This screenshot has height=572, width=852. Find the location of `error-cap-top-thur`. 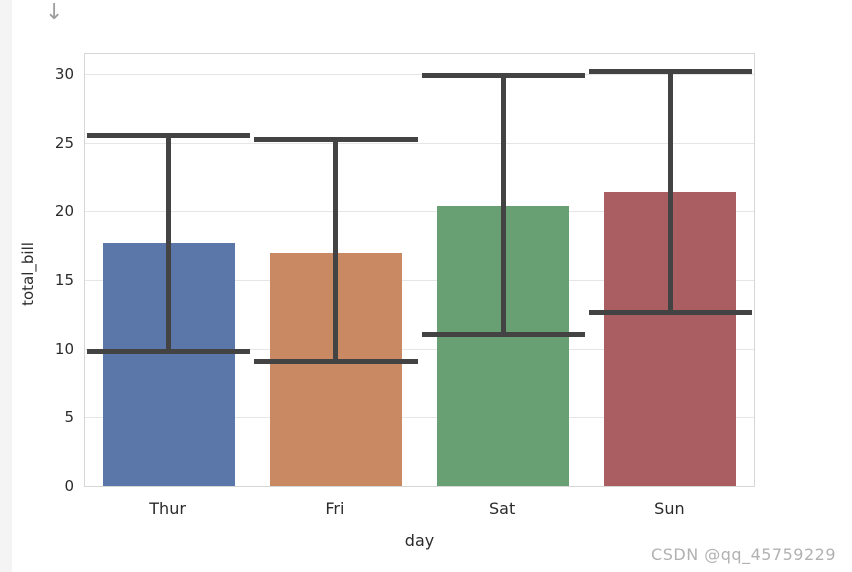

error-cap-top-thur is located at coordinates (169, 136).